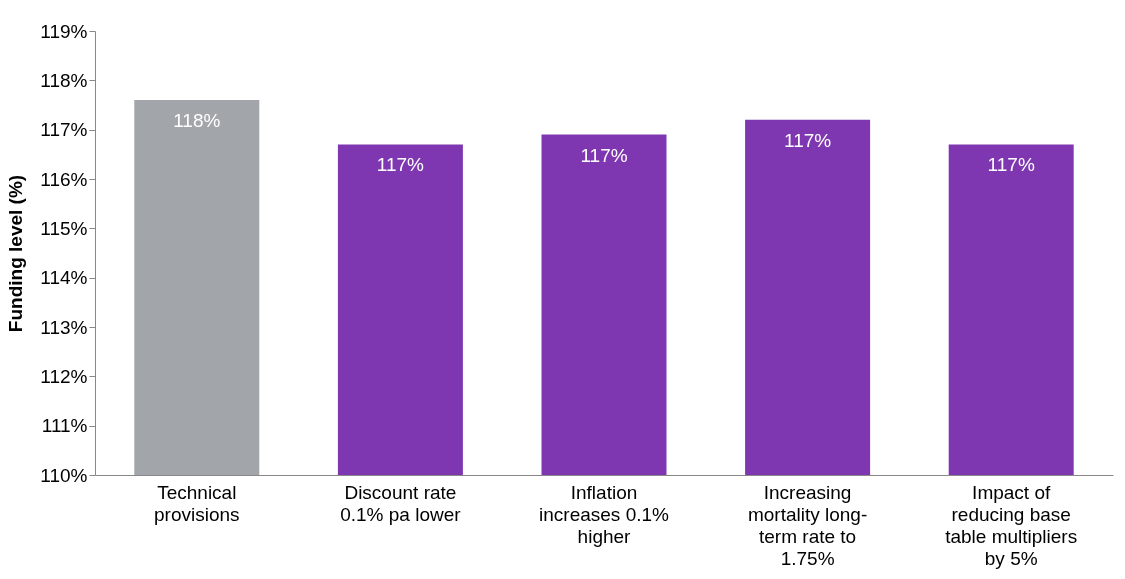 The image size is (1125, 579). What do you see at coordinates (64, 426) in the screenshot?
I see `y-tick-label: 111%` at bounding box center [64, 426].